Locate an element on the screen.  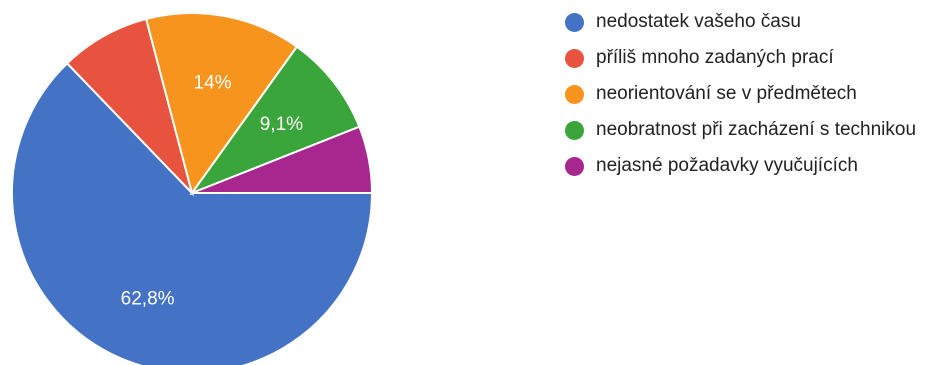
legend-label: příliš mnoho zadaných prací is located at coordinates (715, 57).